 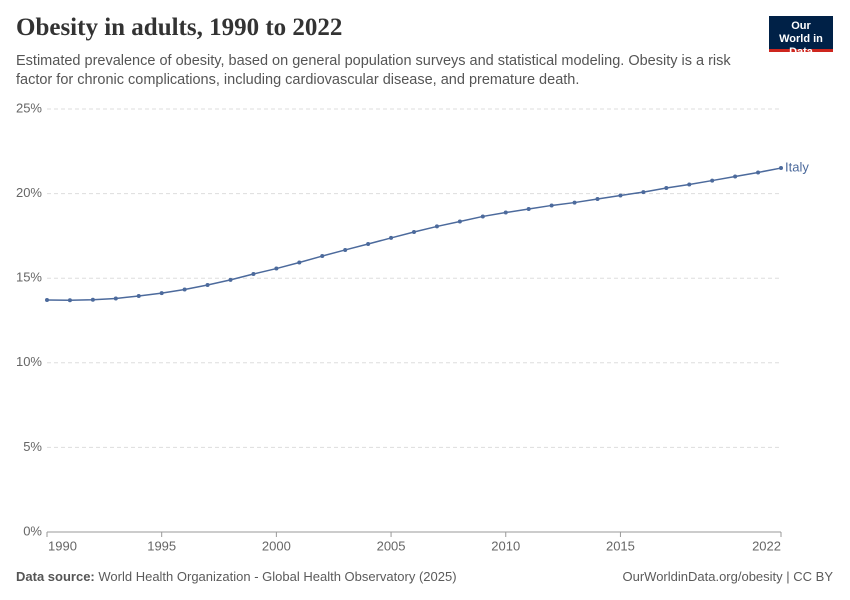 I want to click on logo: Our World in Data, so click(x=801, y=37).